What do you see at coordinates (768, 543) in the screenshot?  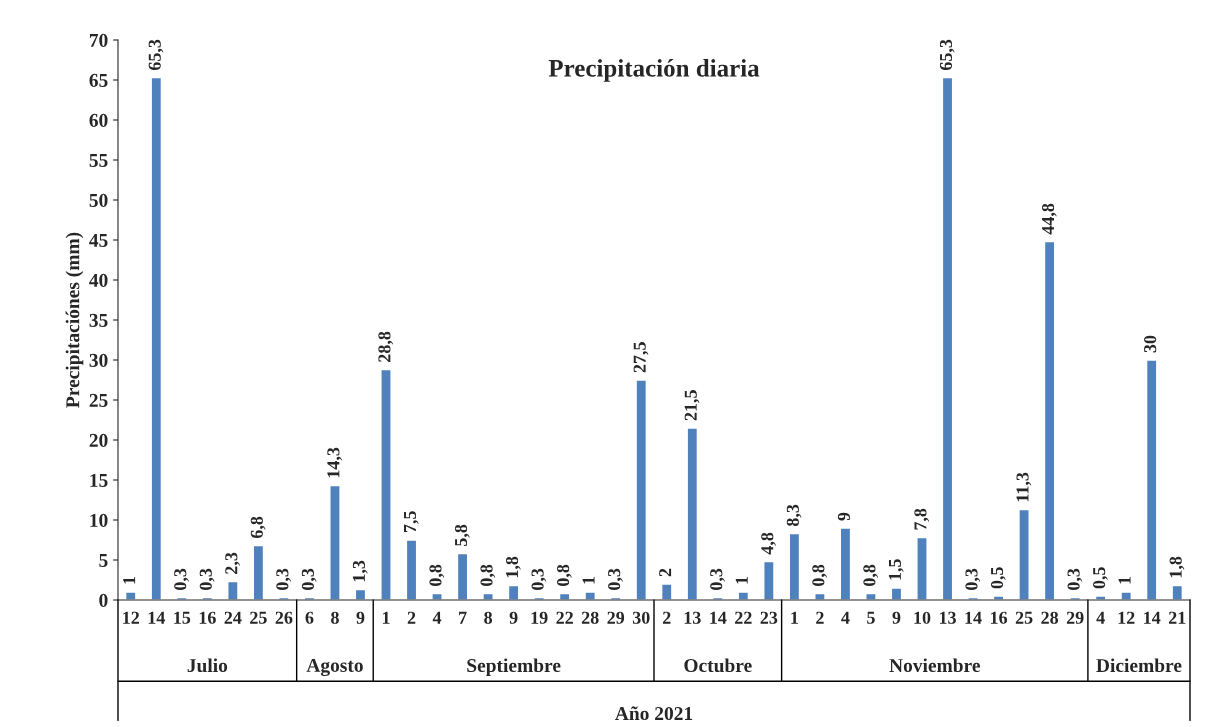 I see `data-label: 4,8` at bounding box center [768, 543].